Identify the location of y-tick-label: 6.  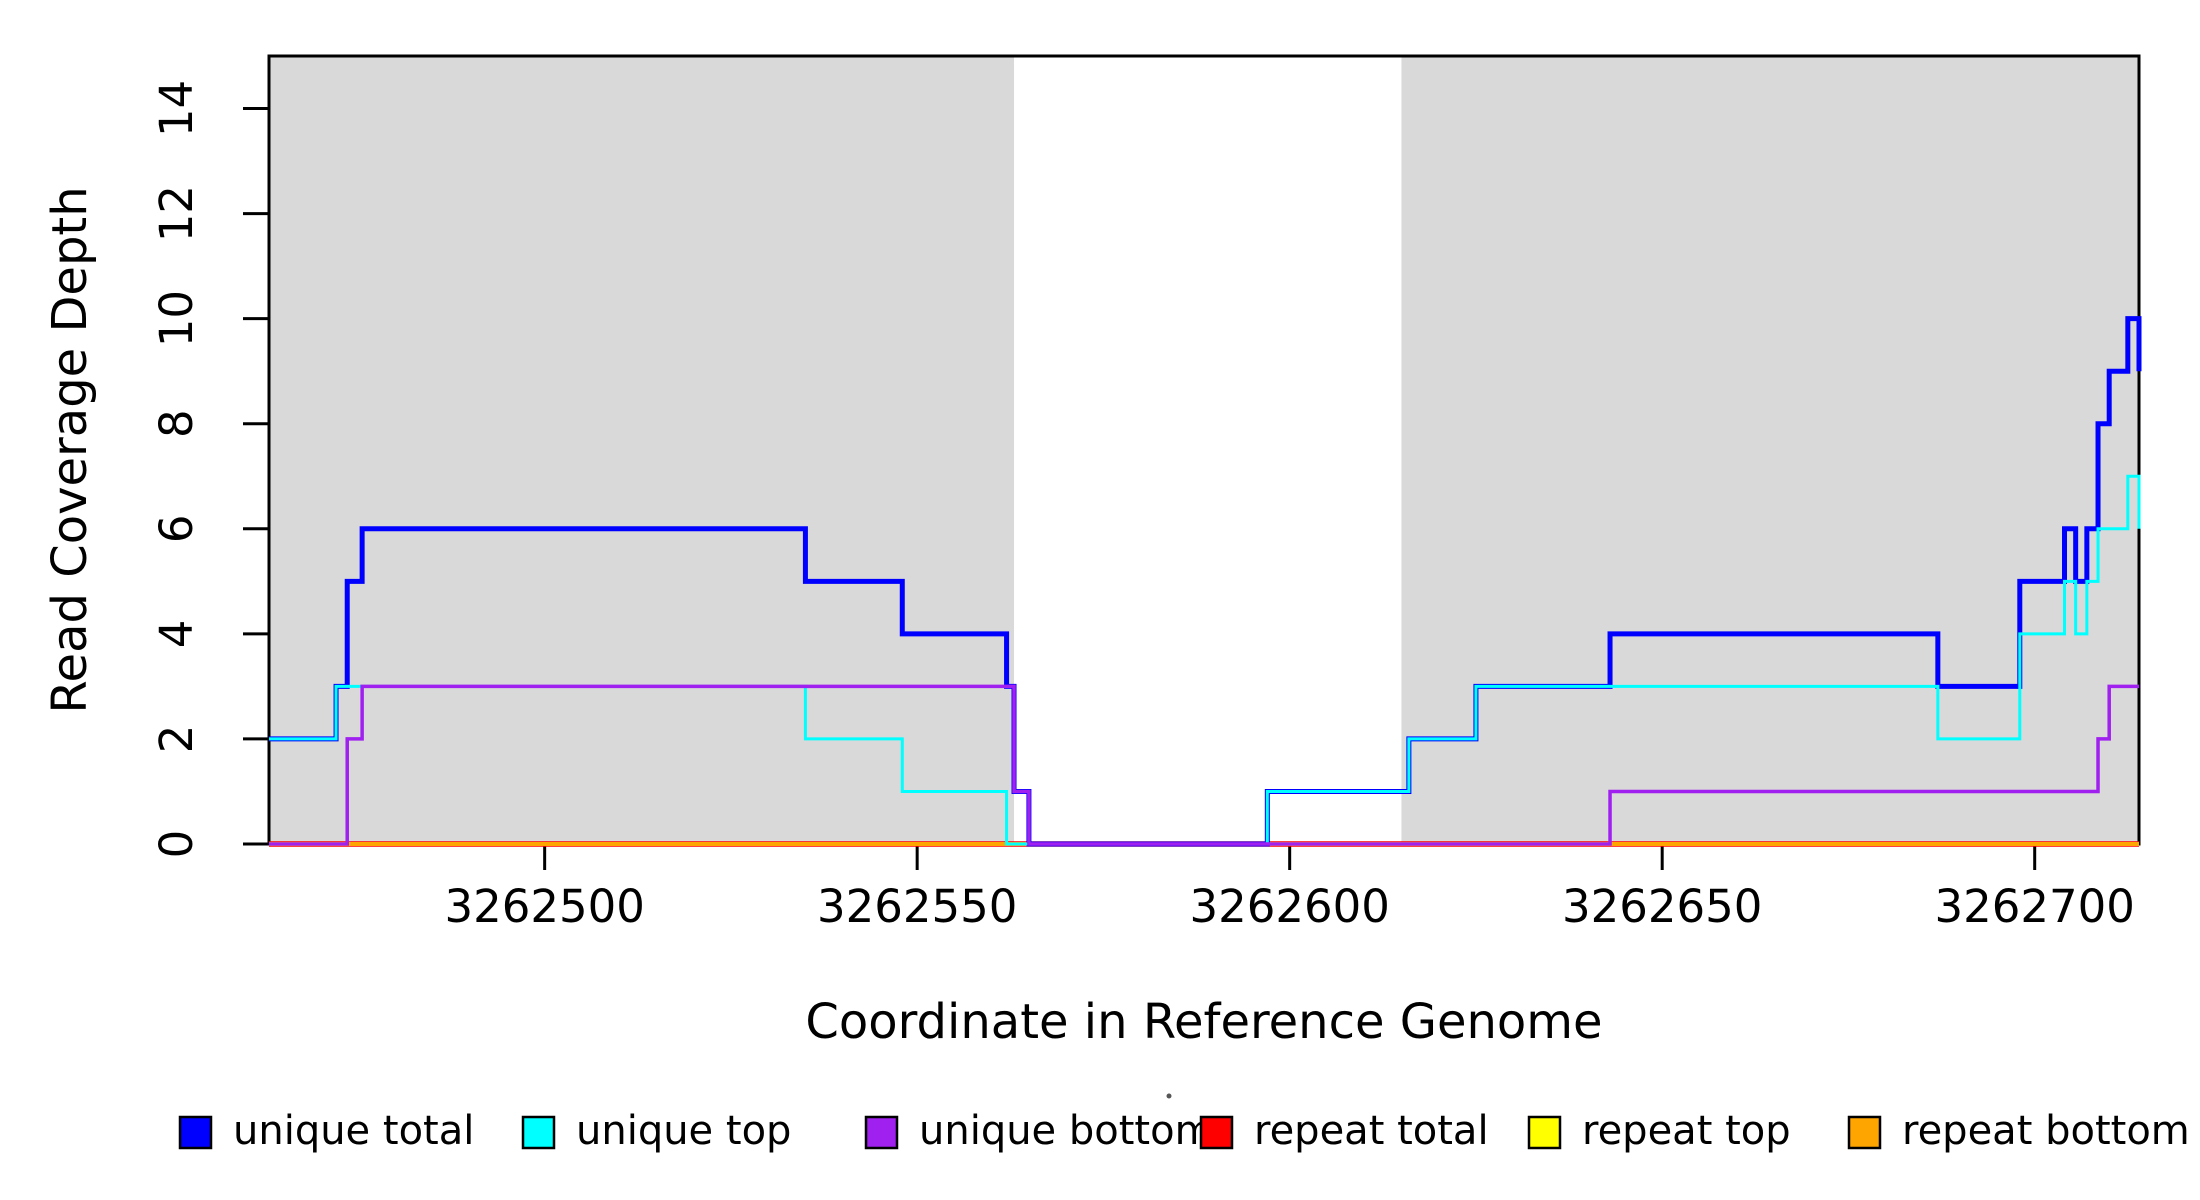
(176, 528).